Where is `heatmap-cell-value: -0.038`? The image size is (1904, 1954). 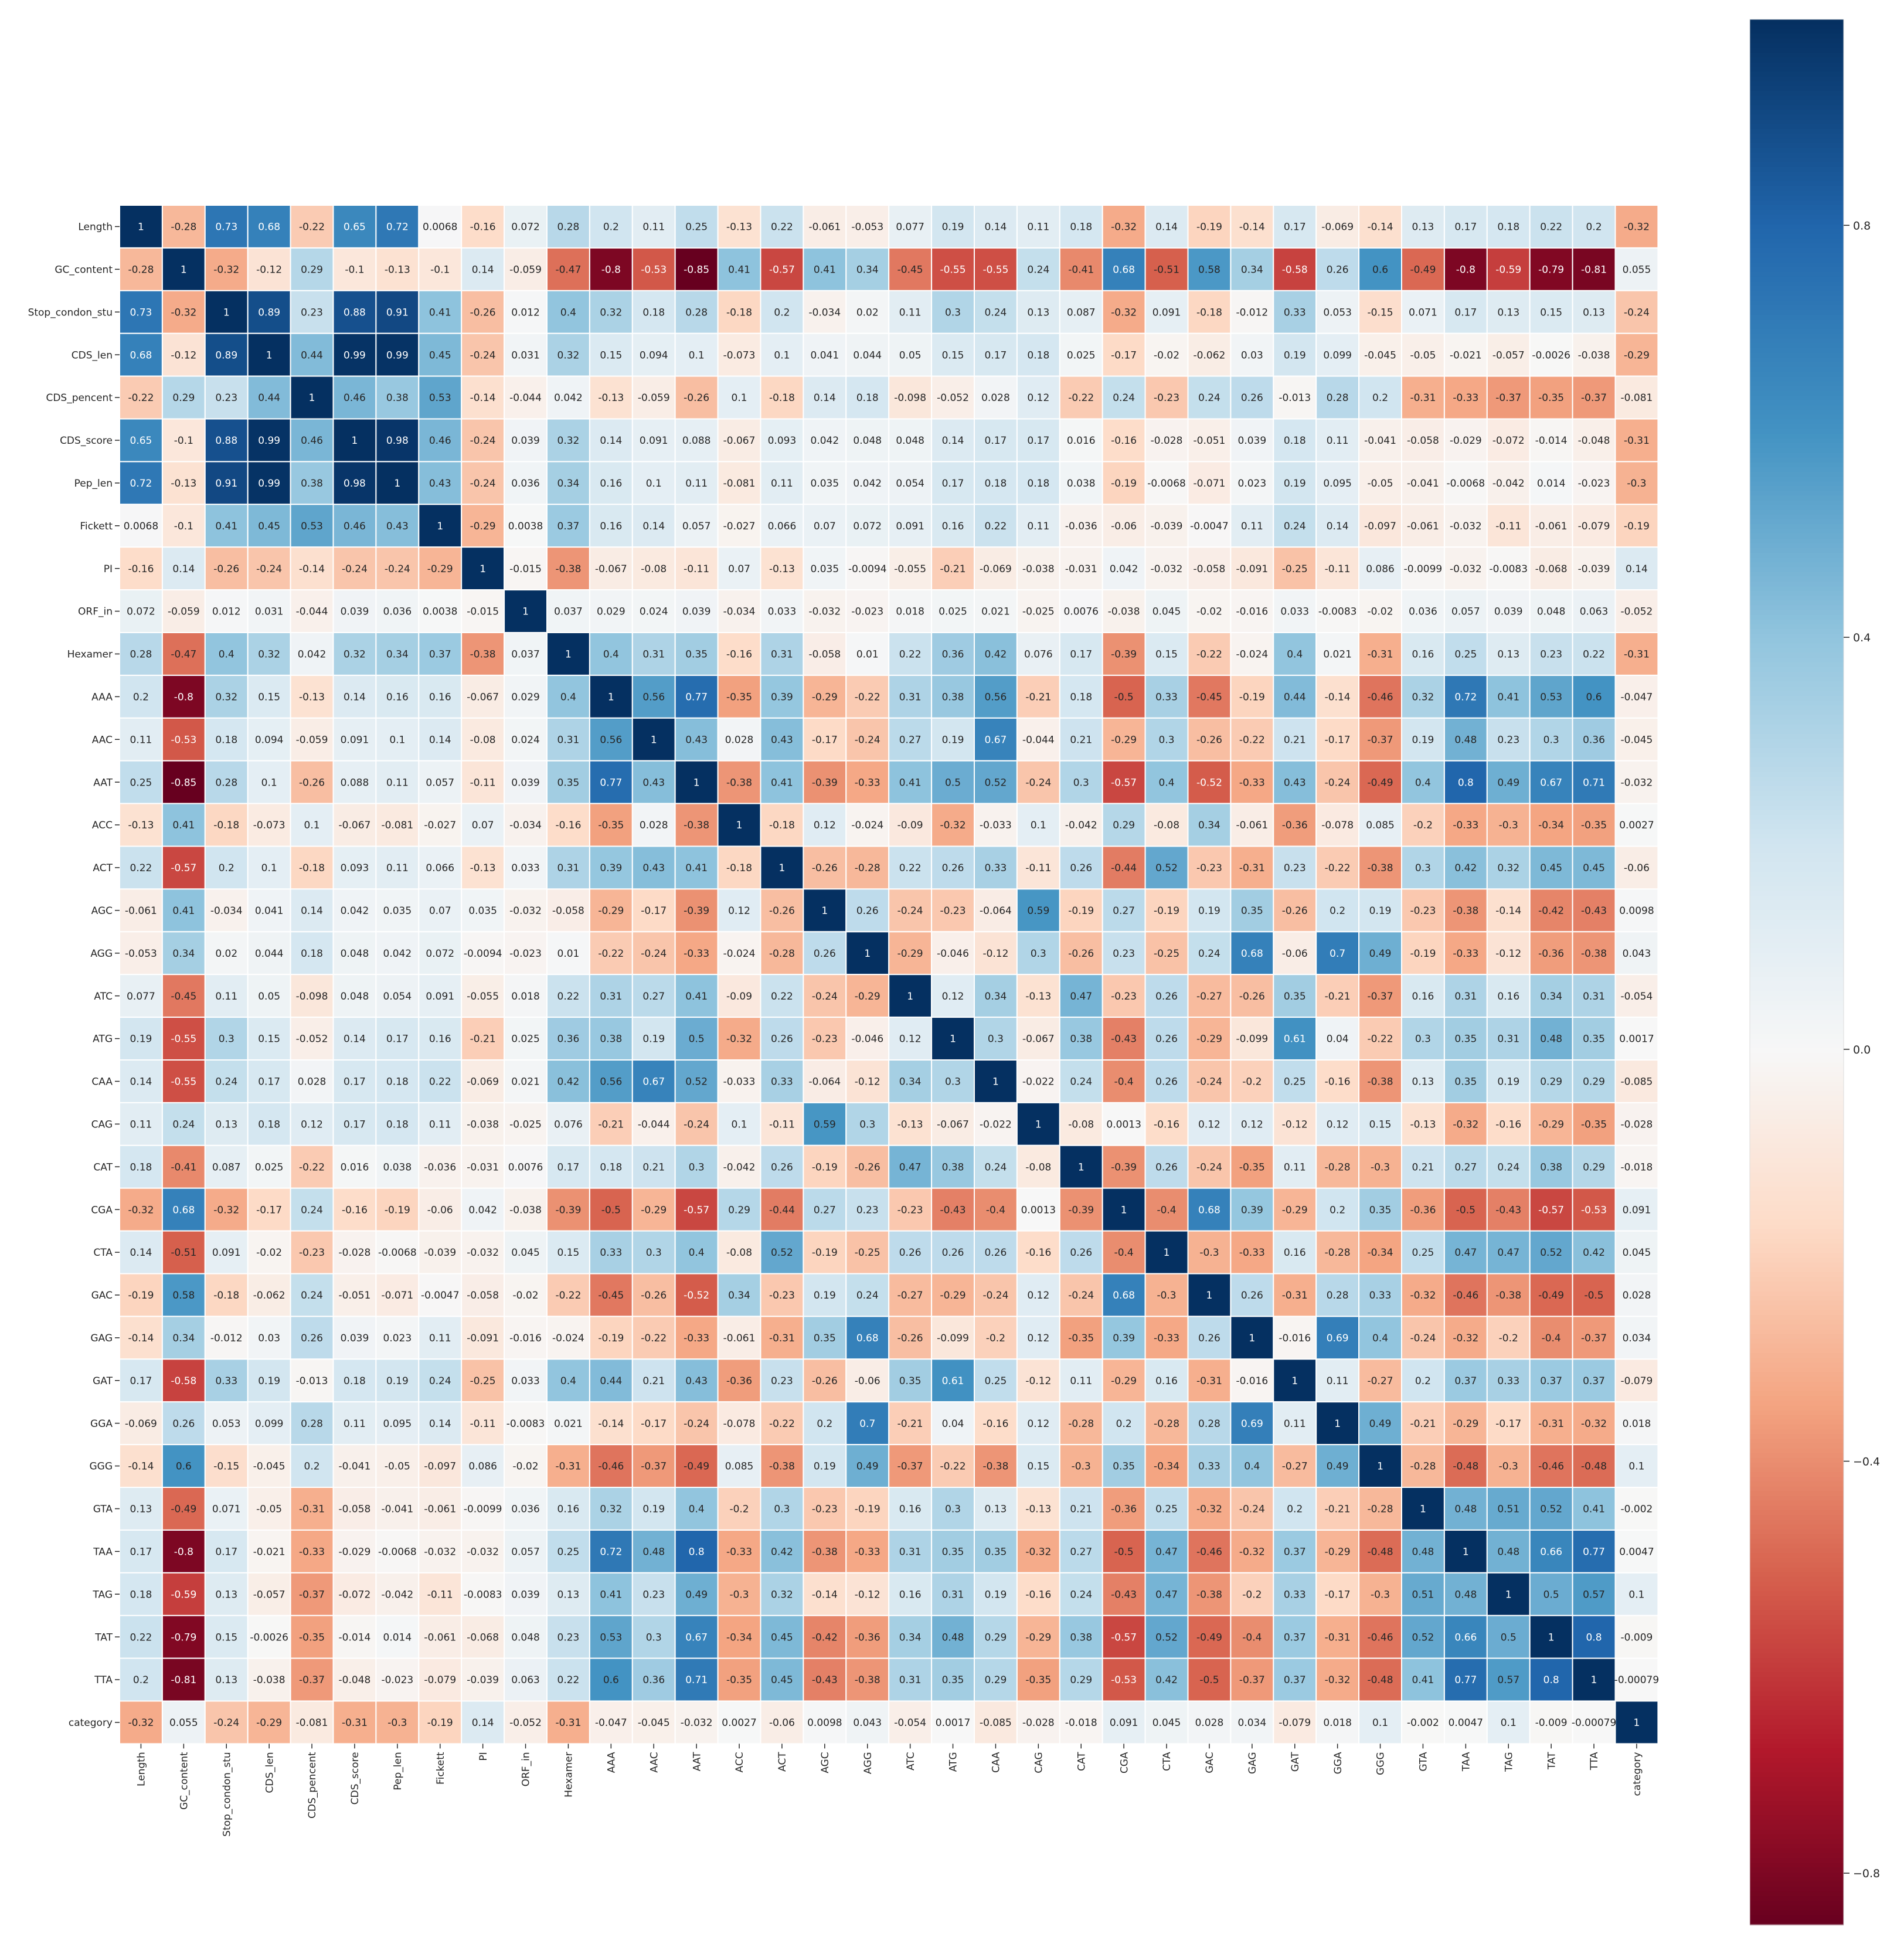 heatmap-cell-value: -0.038 is located at coordinates (1124, 612).